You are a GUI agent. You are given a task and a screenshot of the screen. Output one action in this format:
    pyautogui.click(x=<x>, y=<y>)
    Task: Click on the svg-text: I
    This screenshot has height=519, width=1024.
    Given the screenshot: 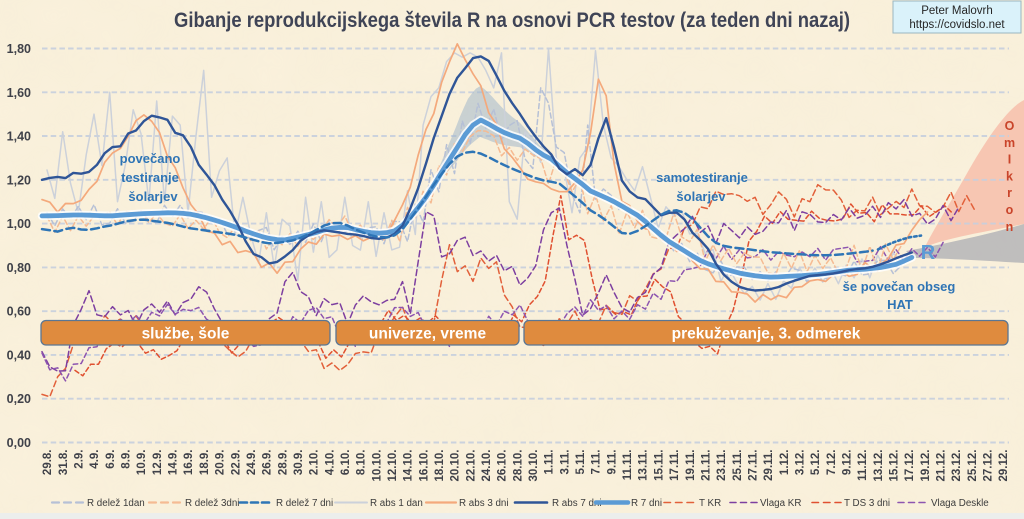 What is the action you would take?
    pyautogui.click(x=1009, y=160)
    